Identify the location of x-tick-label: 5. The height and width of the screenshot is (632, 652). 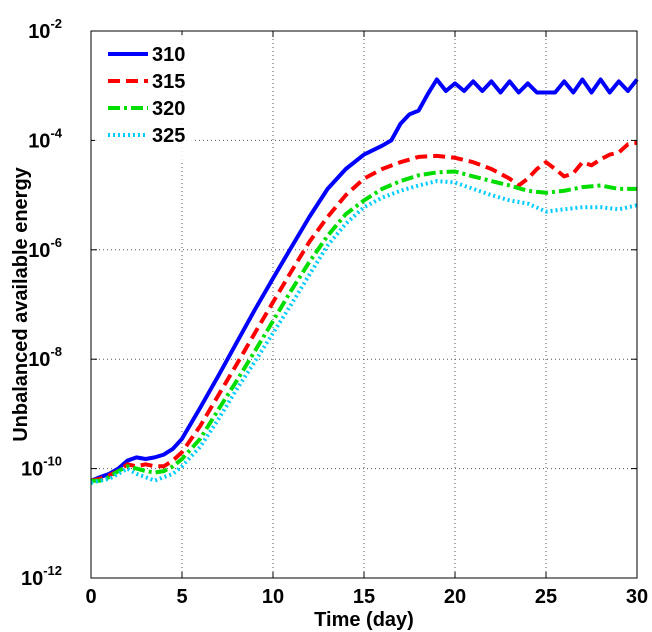
(181, 597).